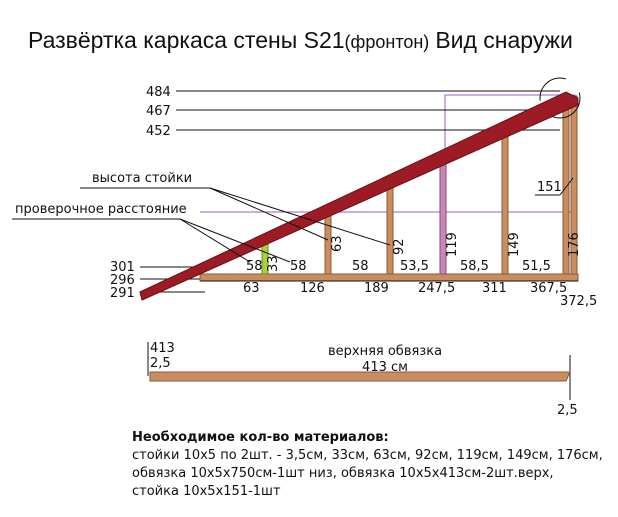 The image size is (618, 517). Describe the element at coordinates (390, 229) in the screenshot. I see `stud` at that location.